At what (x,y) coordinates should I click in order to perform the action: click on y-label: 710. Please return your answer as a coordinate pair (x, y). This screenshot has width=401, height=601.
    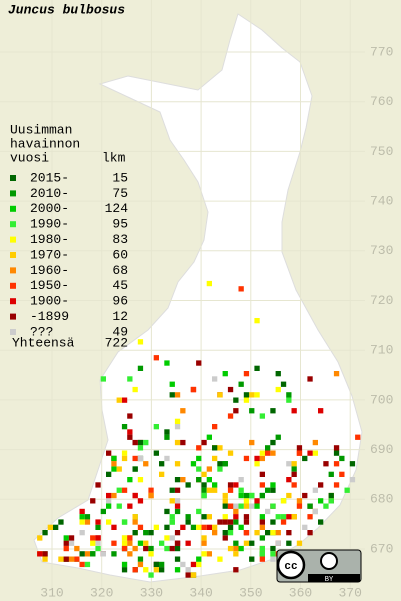
    Looking at the image, I should click on (381, 350).